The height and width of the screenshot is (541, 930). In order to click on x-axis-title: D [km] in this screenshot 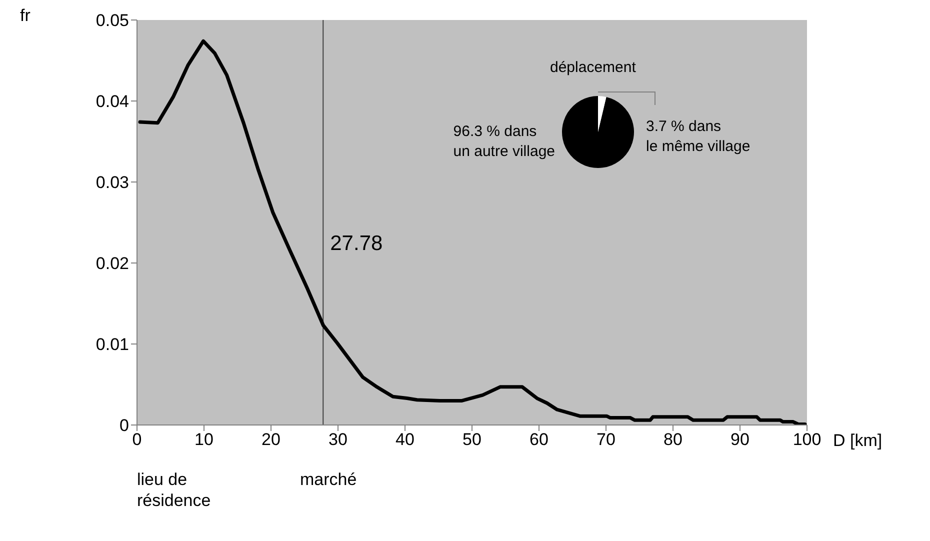, I will do `click(857, 441)`.